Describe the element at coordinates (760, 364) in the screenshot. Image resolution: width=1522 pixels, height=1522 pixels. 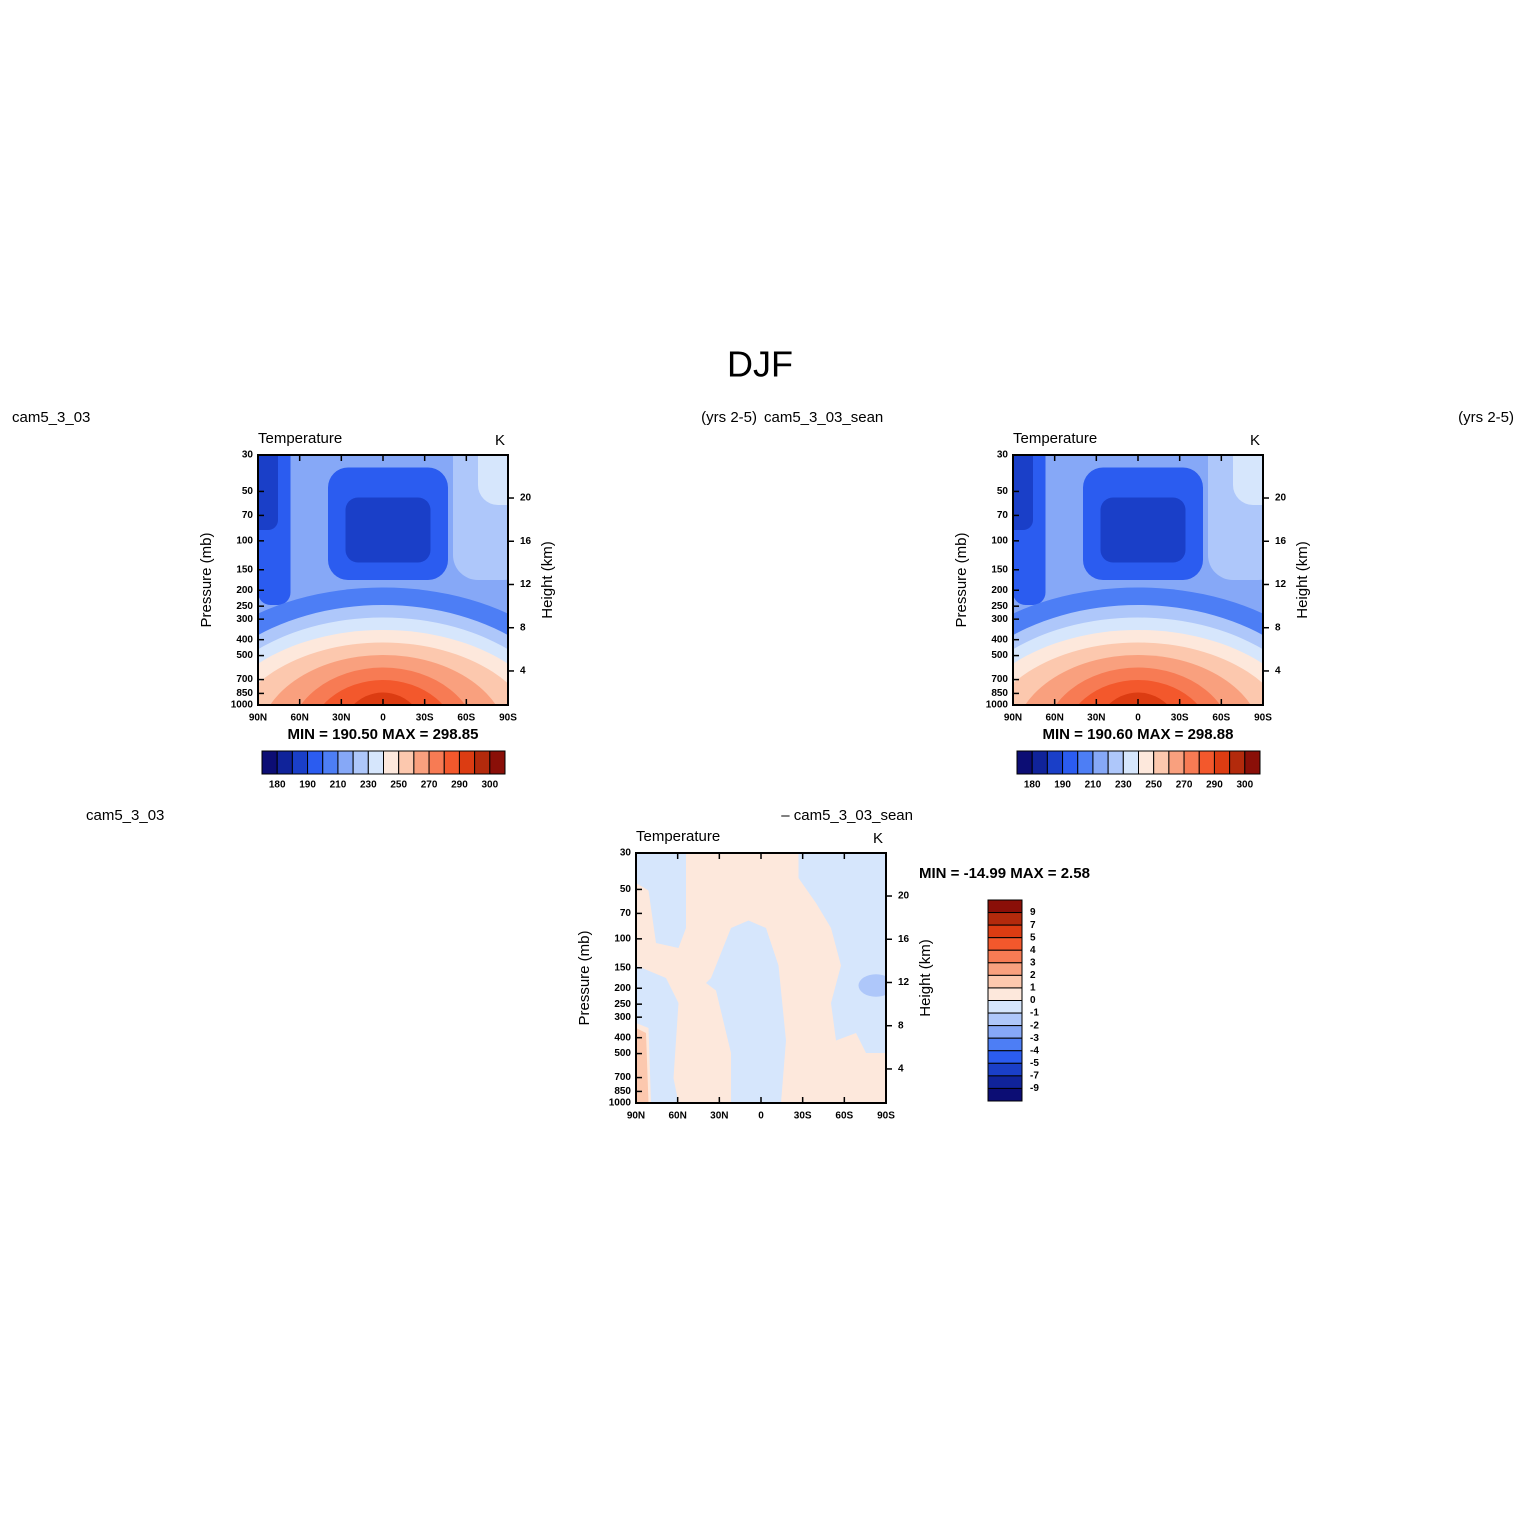
I see `figure-title: DJF` at that location.